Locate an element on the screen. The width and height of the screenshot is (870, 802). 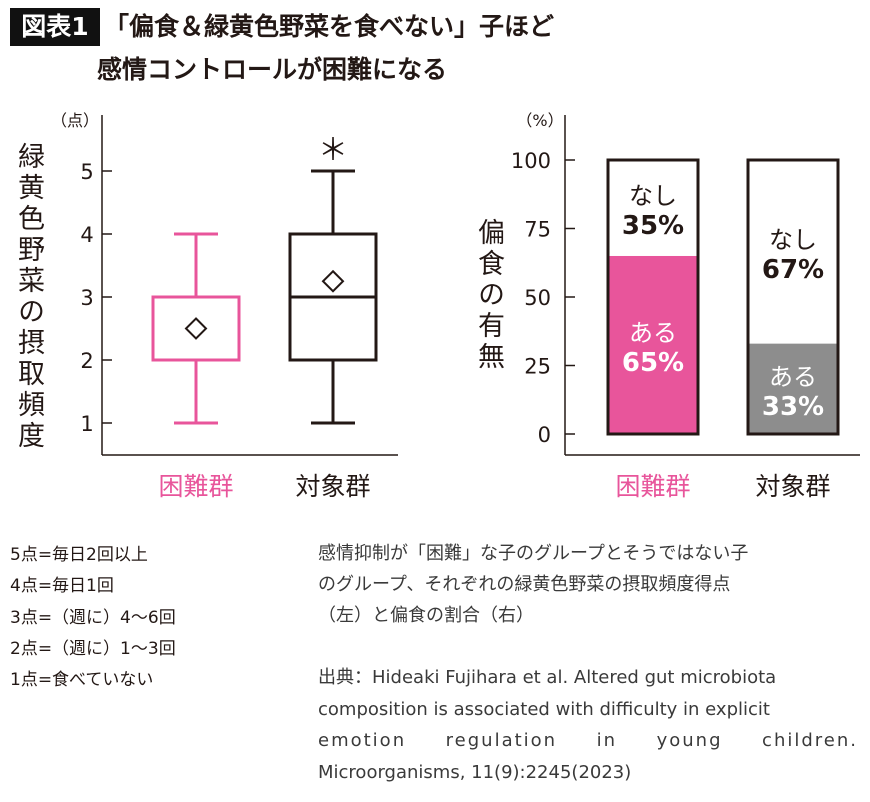
y-tick-label: 100 is located at coordinates (531, 161).